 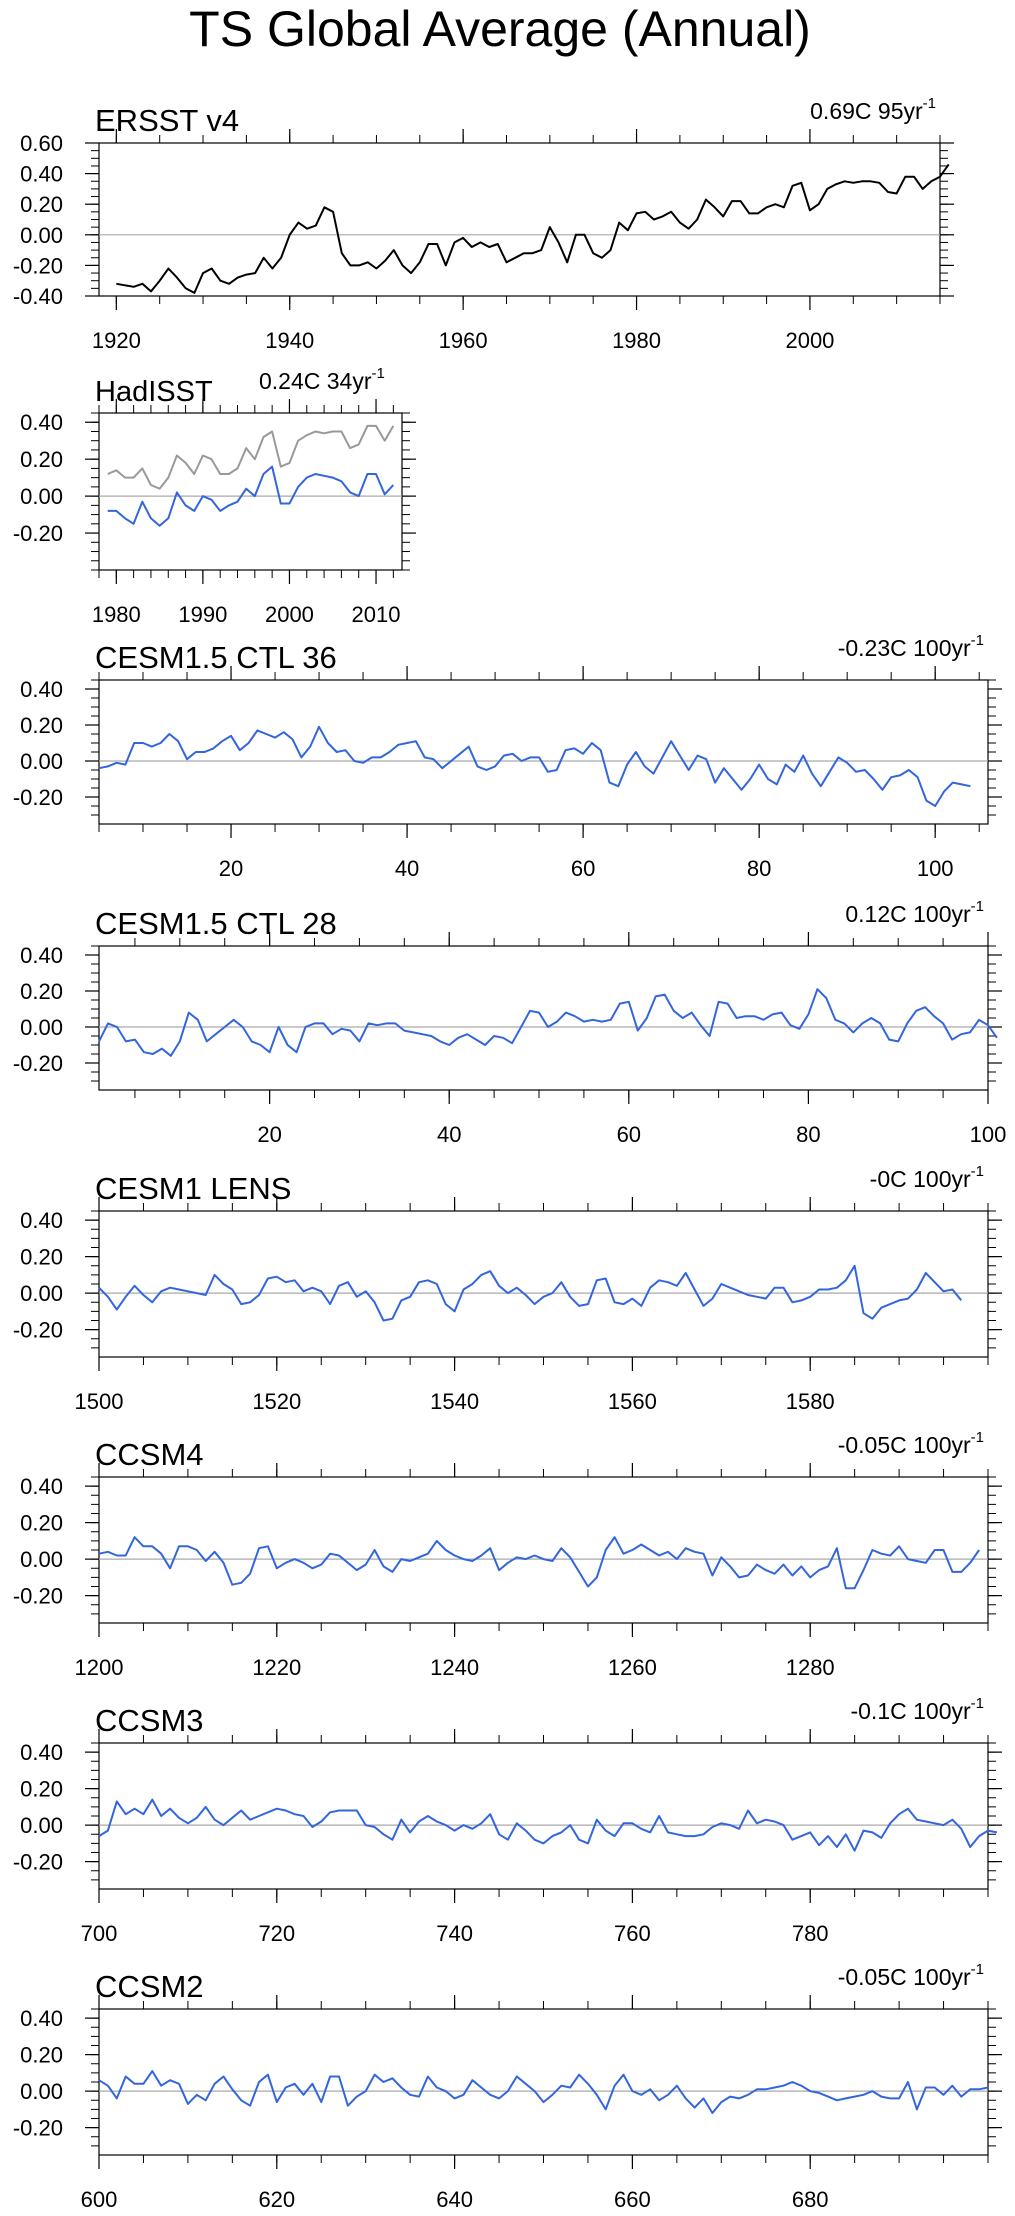 I want to click on trend-label: 0.69C 95yr-1, so click(x=873, y=109).